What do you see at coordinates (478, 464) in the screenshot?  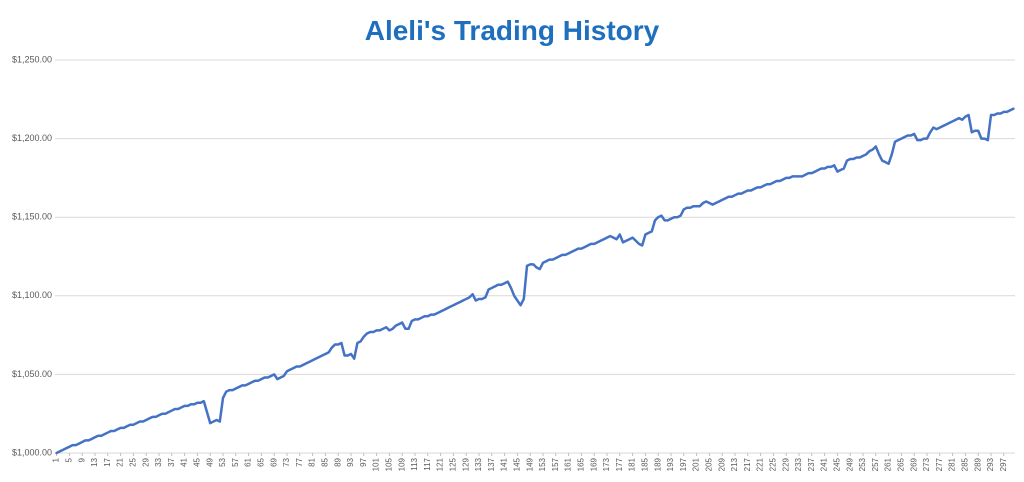 I see `x-tick-label: 133` at bounding box center [478, 464].